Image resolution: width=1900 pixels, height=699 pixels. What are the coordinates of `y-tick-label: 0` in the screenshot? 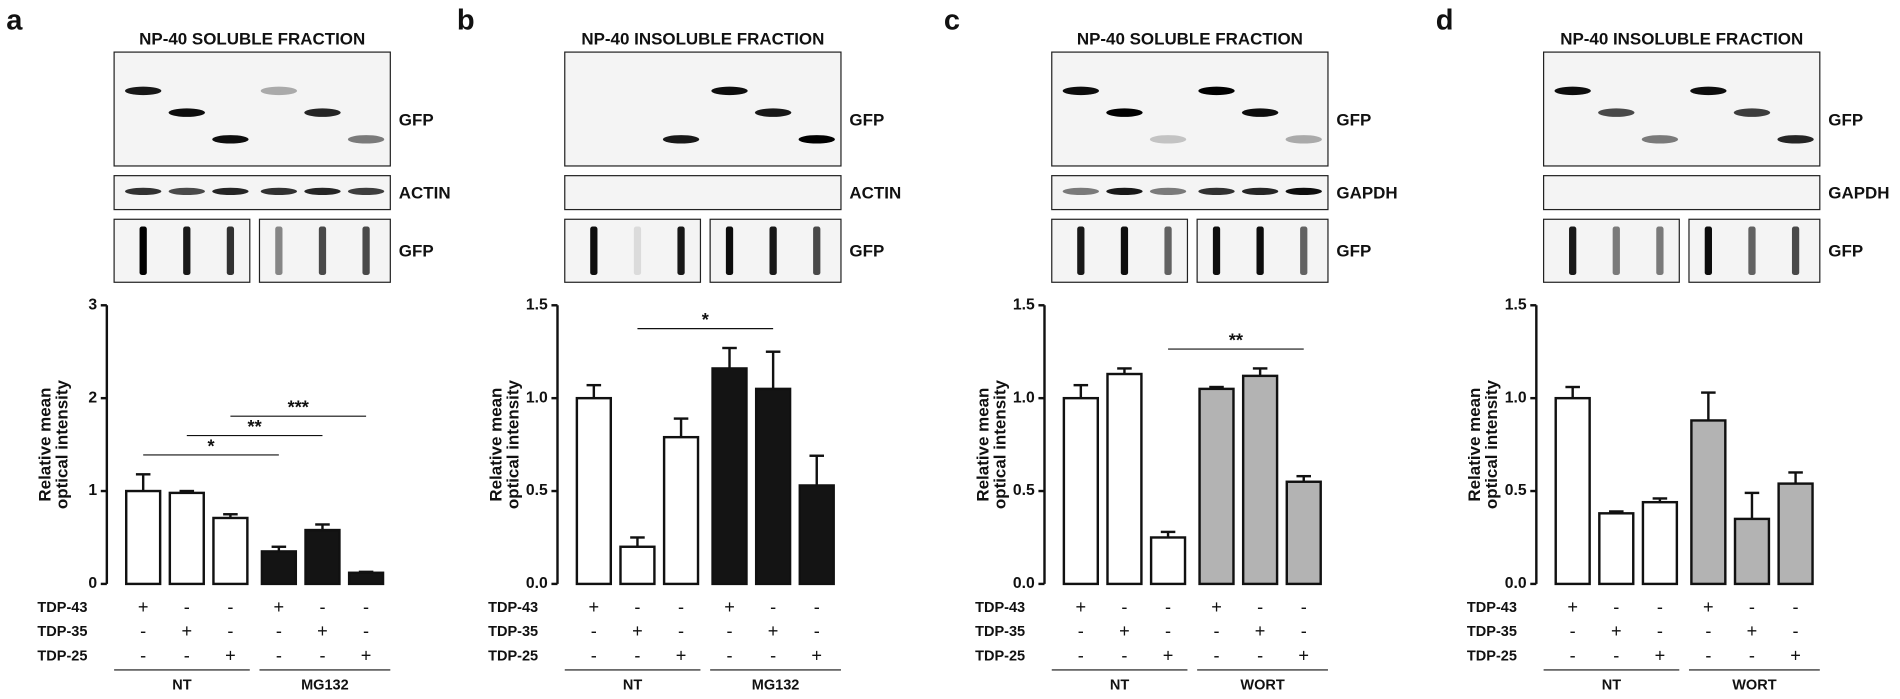 It's located at (92, 583).